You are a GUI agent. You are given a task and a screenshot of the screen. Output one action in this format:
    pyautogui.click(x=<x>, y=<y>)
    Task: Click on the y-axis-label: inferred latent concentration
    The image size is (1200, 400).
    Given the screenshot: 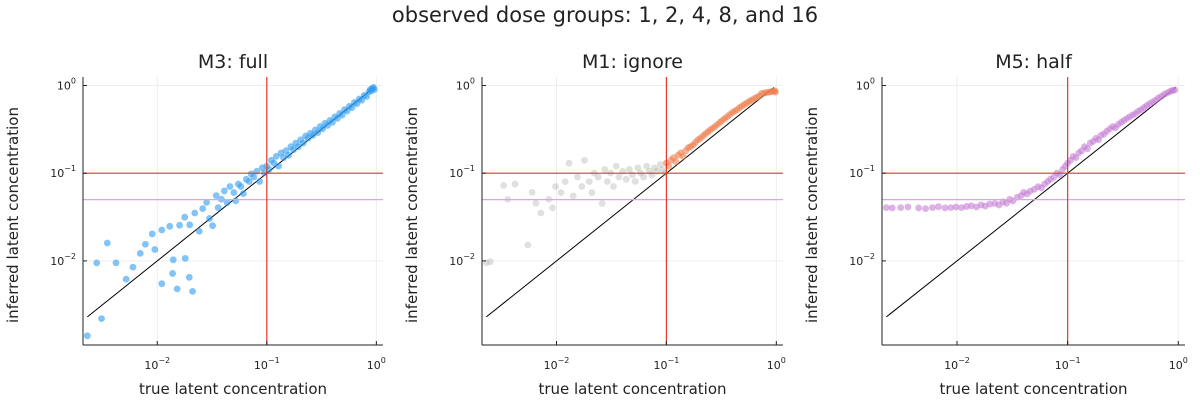 What is the action you would take?
    pyautogui.click(x=412, y=215)
    